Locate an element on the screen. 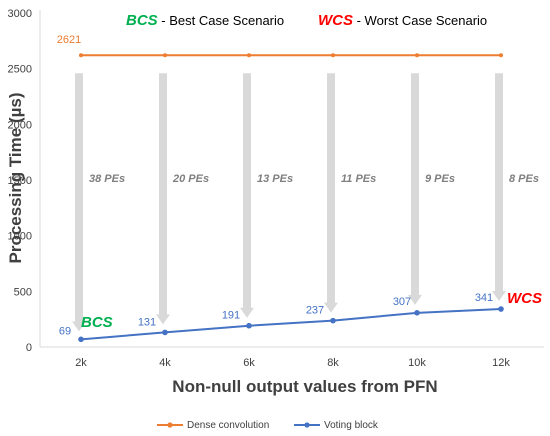 The height and width of the screenshot is (436, 550). y-tick-label: 2000 is located at coordinates (20, 125).